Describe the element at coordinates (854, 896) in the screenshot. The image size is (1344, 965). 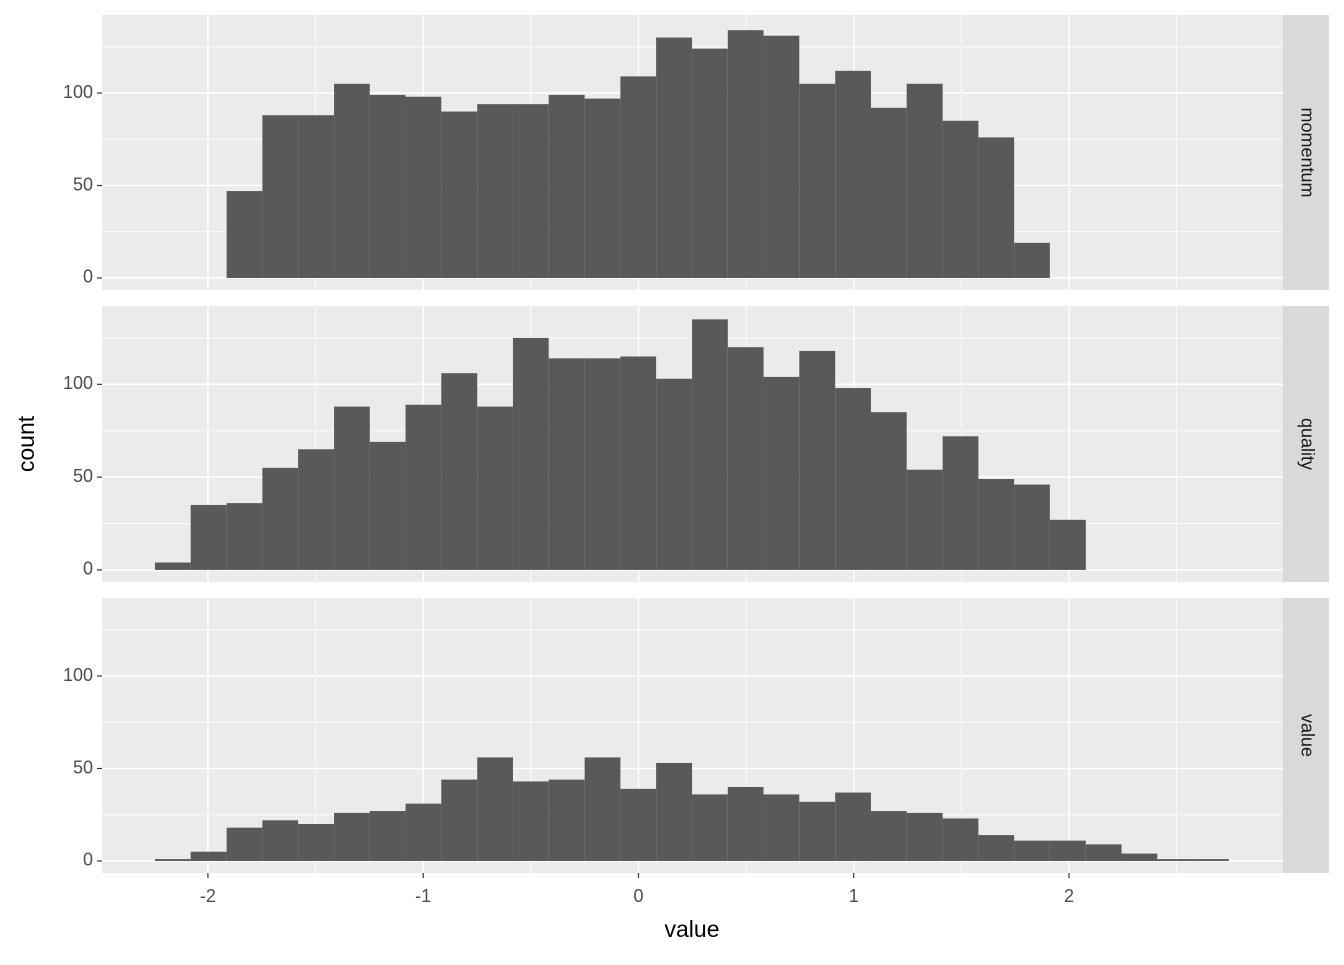
I see `x-tick-label: 1` at that location.